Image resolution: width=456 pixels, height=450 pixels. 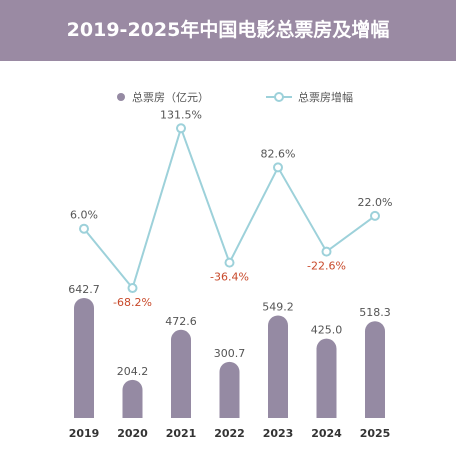 What do you see at coordinates (375, 369) in the screenshot?
I see `bar-2025` at bounding box center [375, 369].